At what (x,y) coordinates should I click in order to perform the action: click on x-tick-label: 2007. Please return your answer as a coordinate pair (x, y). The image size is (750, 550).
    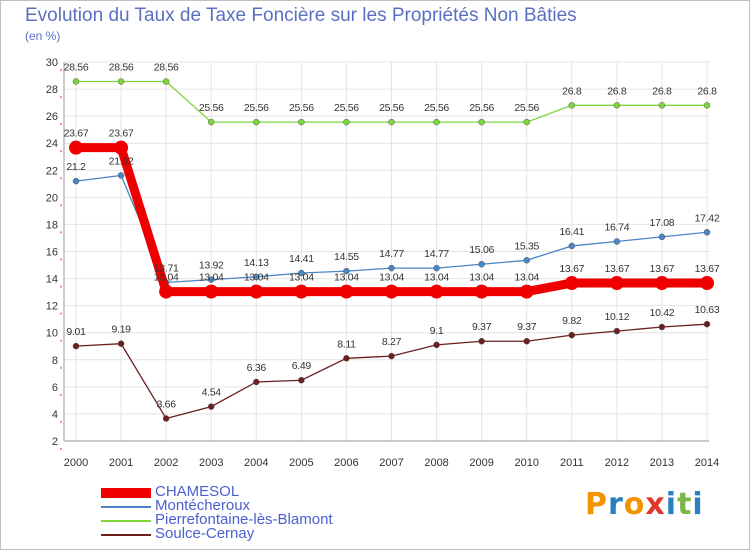
    Looking at the image, I should click on (391, 463).